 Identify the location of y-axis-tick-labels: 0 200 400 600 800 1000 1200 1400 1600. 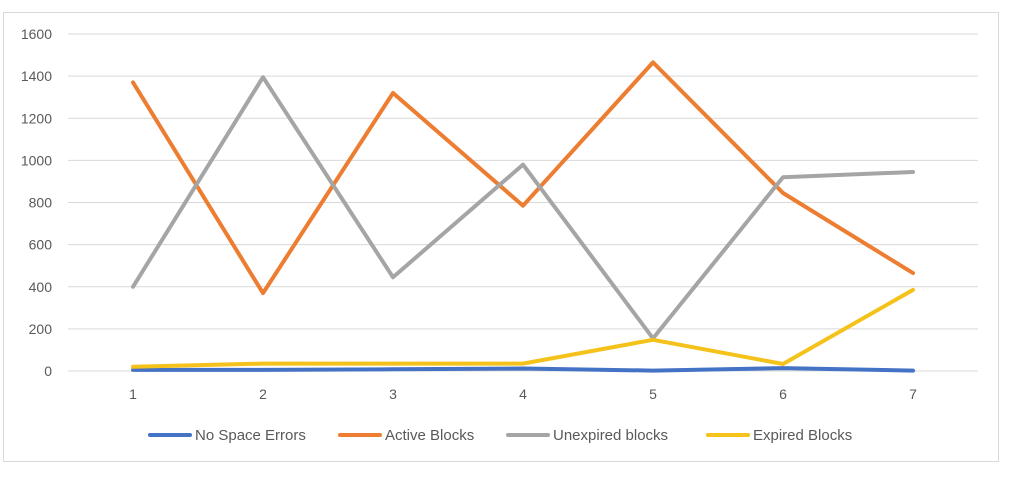
(36, 202).